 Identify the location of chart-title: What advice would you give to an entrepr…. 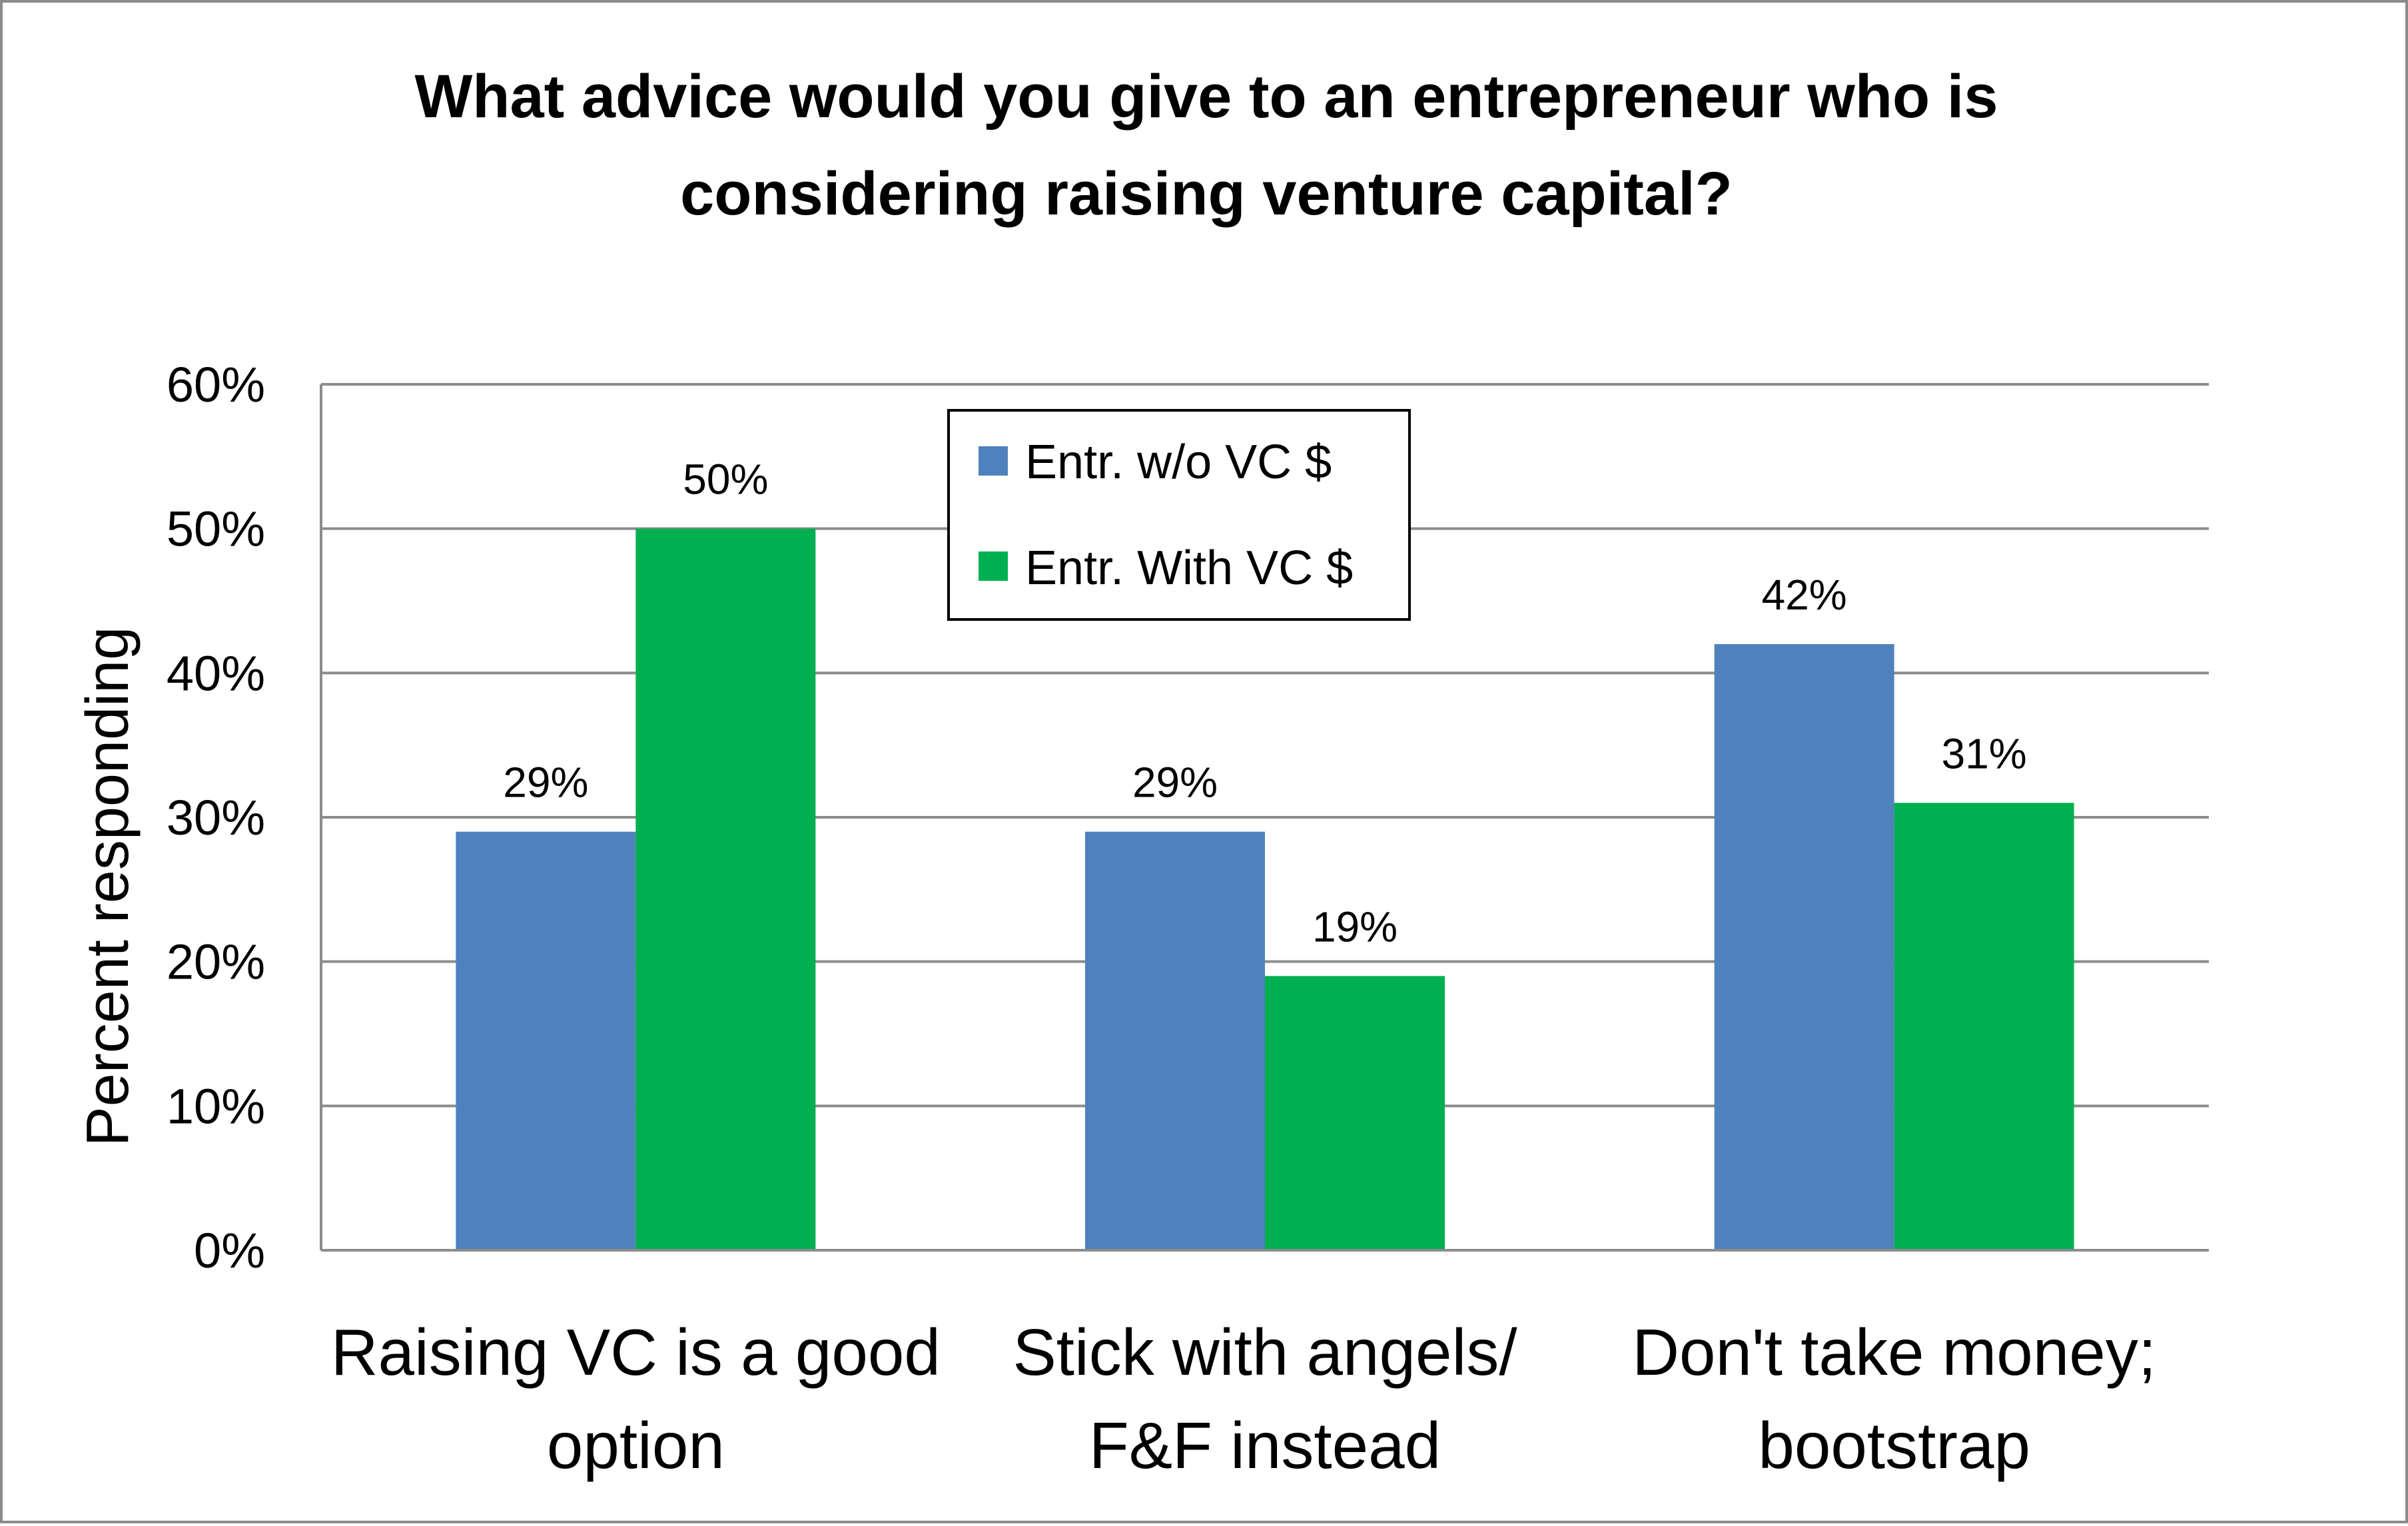
(1206, 145).